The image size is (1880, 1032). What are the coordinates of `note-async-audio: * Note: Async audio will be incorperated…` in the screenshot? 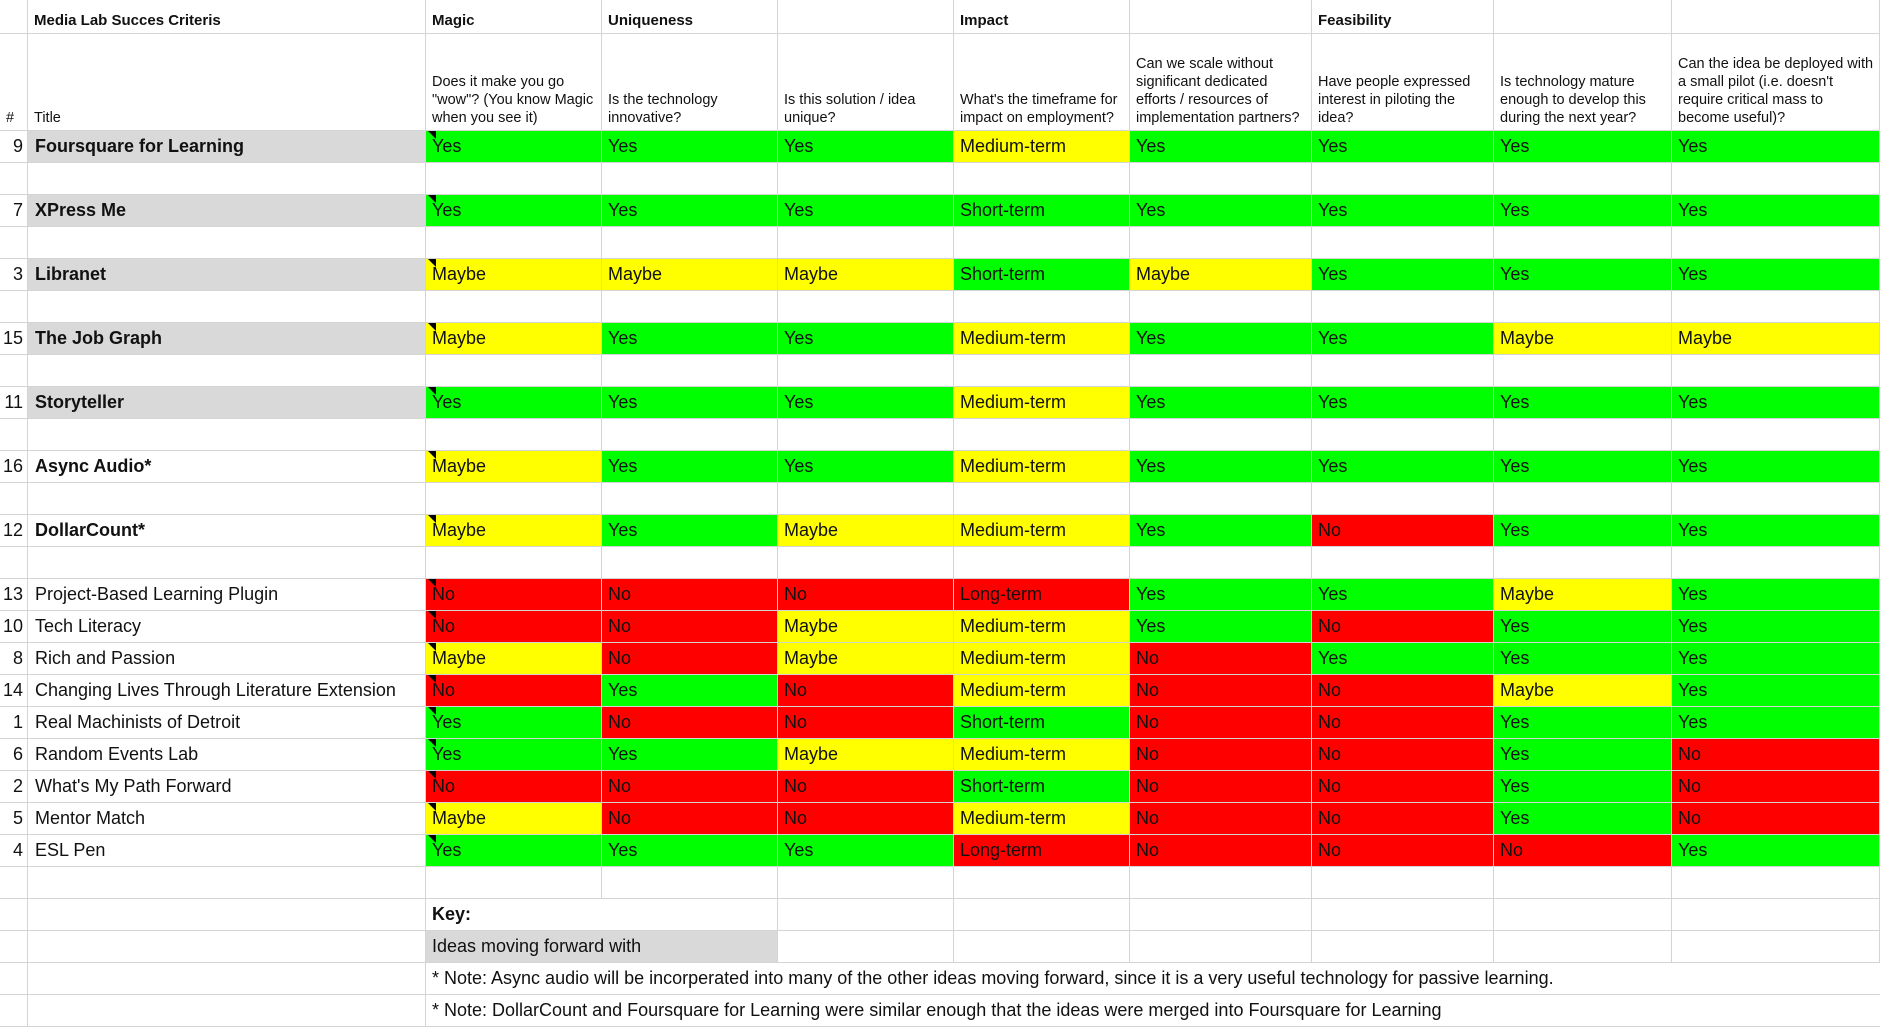 It's located at (1153, 979).